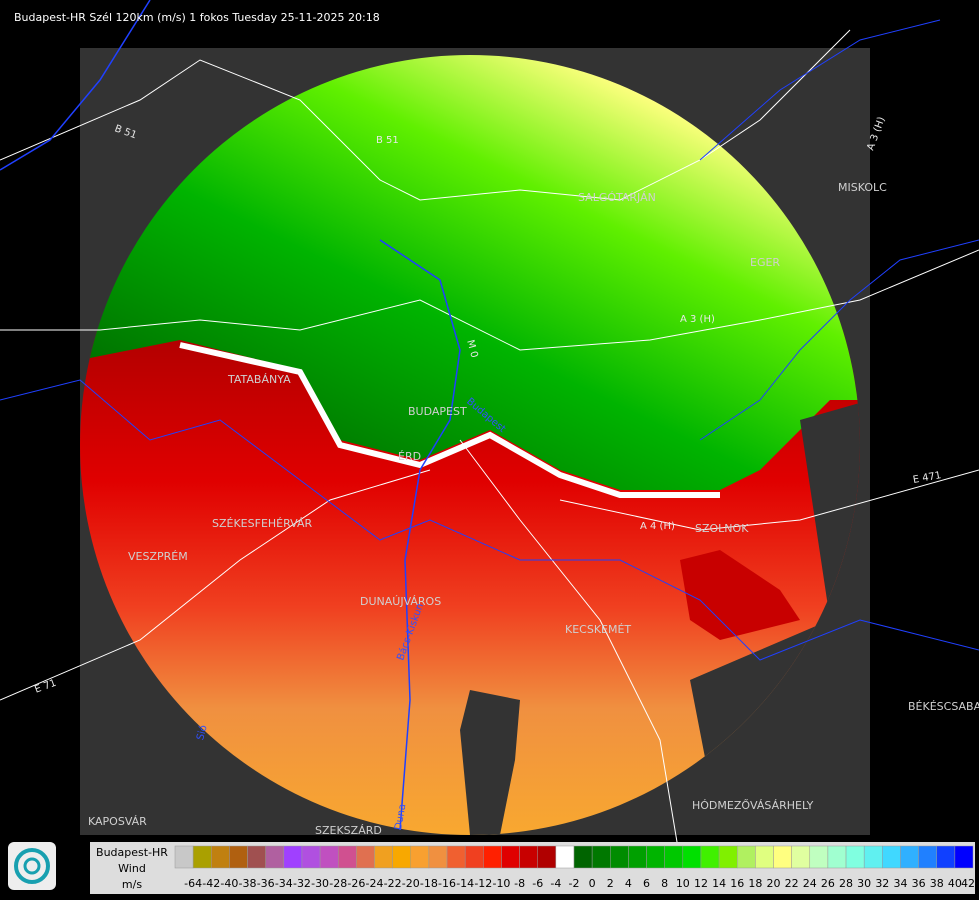  I want to click on place-label: MISKOLC, so click(862, 187).